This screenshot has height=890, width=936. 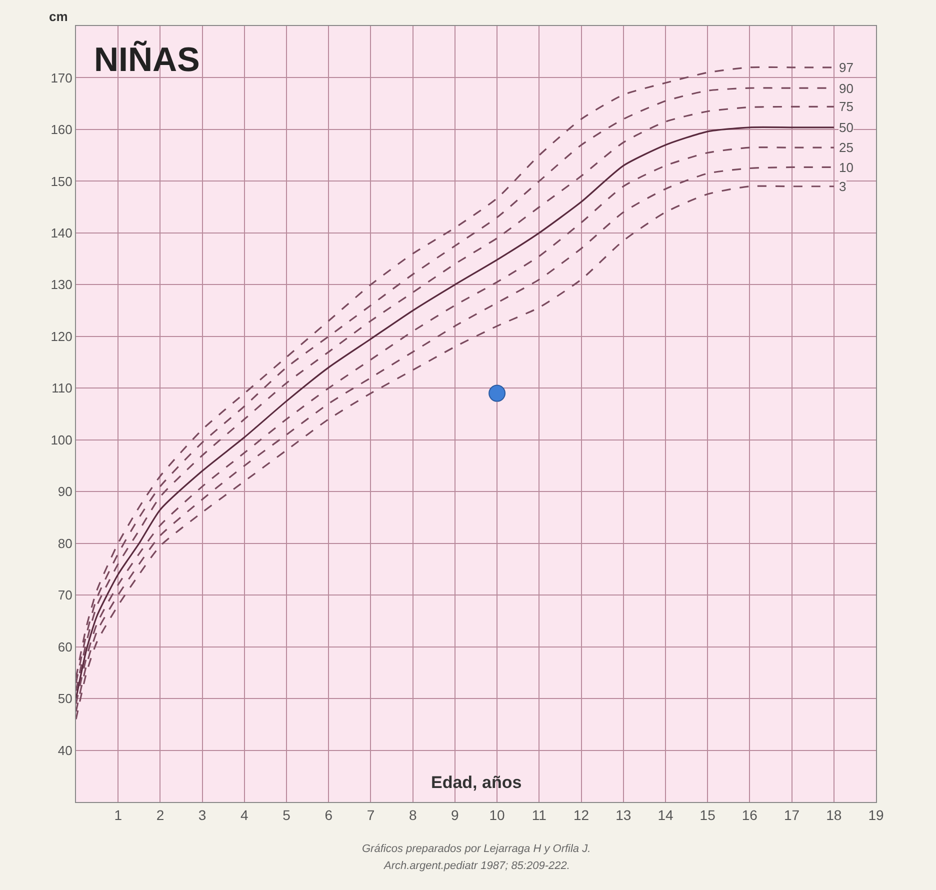 I want to click on x-tick-label: 3, so click(x=202, y=814).